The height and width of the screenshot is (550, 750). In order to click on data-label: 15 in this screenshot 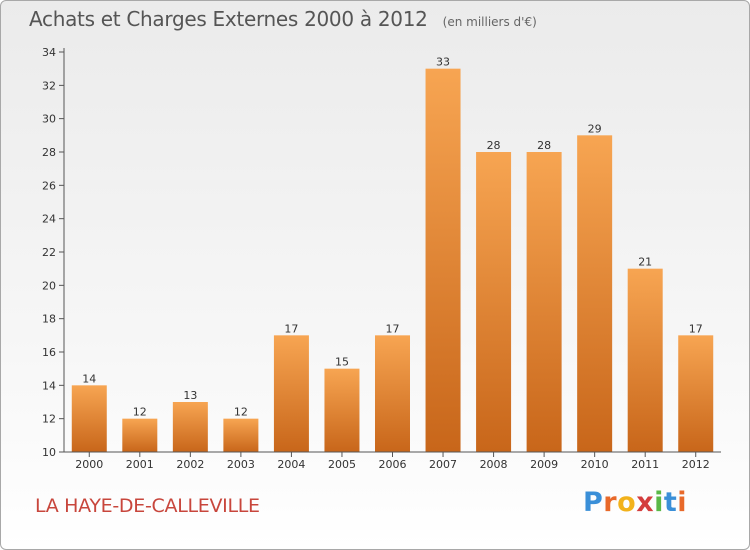, I will do `click(342, 362)`.